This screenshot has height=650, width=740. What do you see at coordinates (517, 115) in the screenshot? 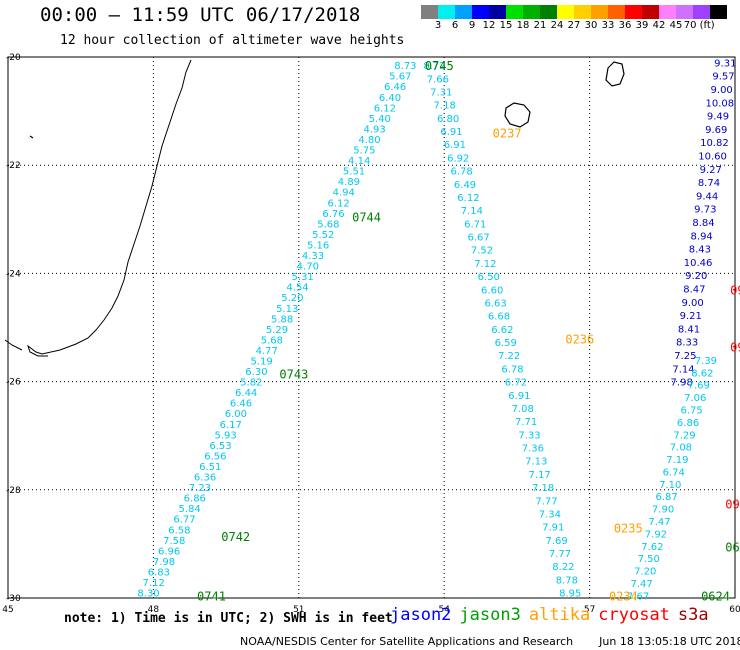
I see `reunion-island` at bounding box center [517, 115].